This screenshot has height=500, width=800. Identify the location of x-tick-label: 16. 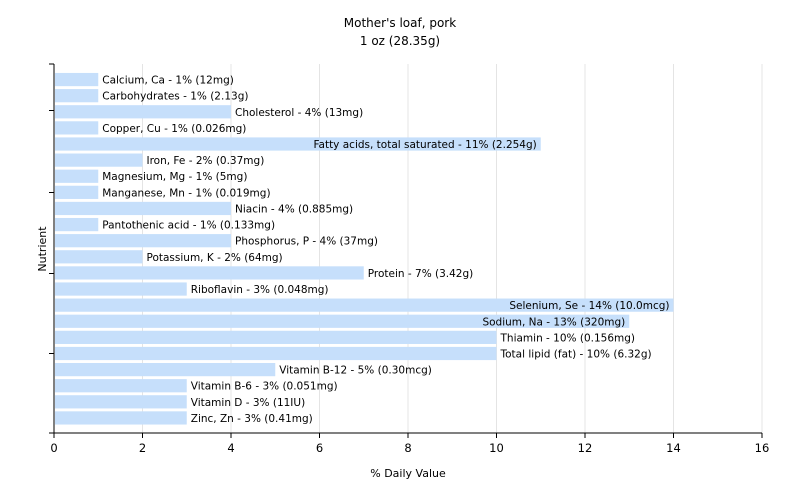
(762, 448).